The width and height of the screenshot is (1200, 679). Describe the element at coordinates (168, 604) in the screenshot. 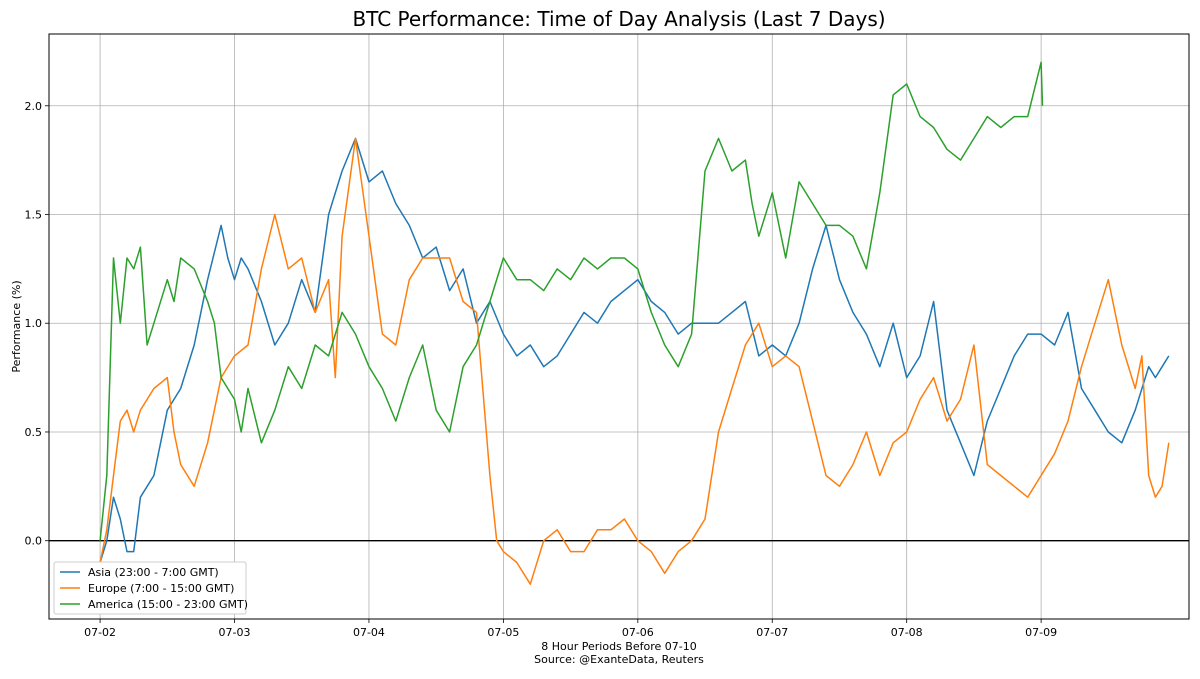

I see `legend-label-america: America (15:00 - 23:00 GMT)` at that location.